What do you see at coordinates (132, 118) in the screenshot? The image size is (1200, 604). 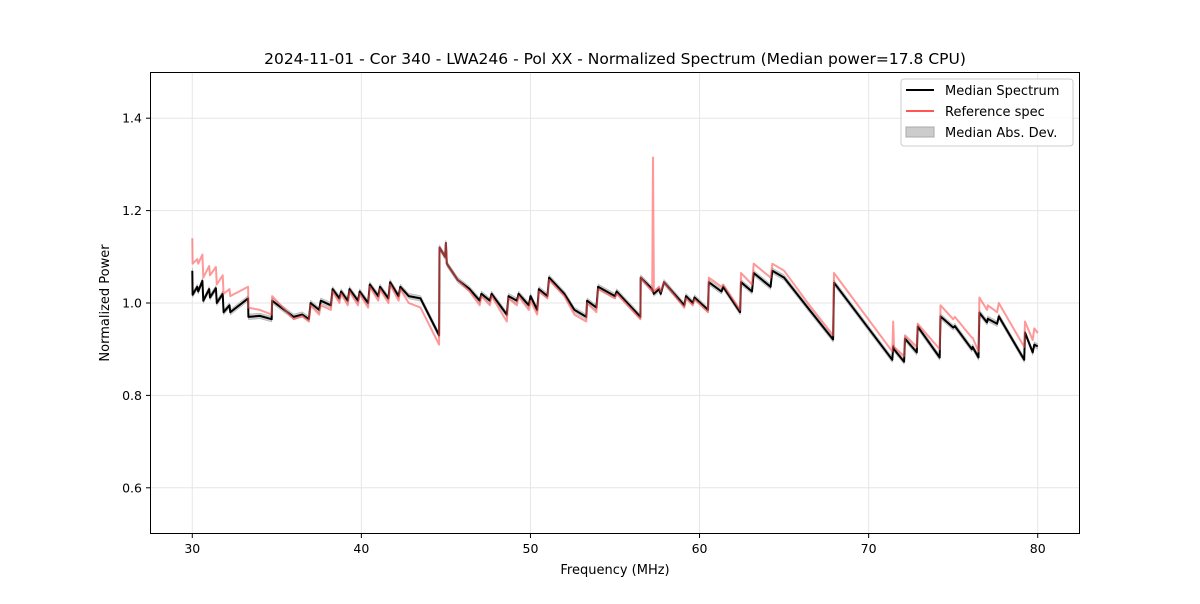 I see `y-tick-label: 1.4` at bounding box center [132, 118].